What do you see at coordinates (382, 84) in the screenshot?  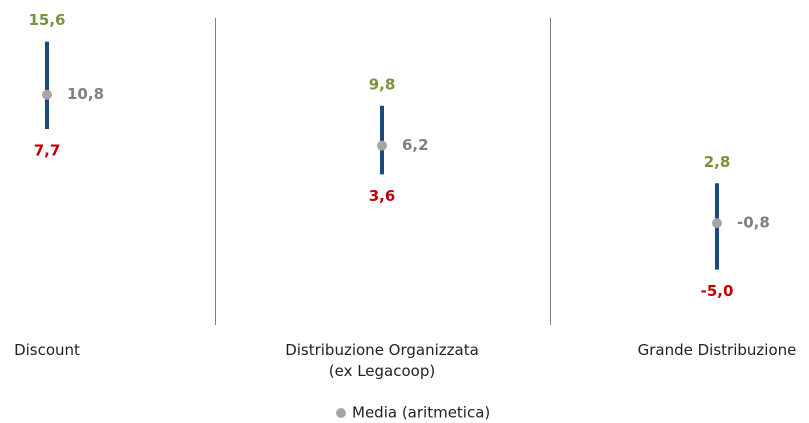 I see `high-label: 9,8` at bounding box center [382, 84].